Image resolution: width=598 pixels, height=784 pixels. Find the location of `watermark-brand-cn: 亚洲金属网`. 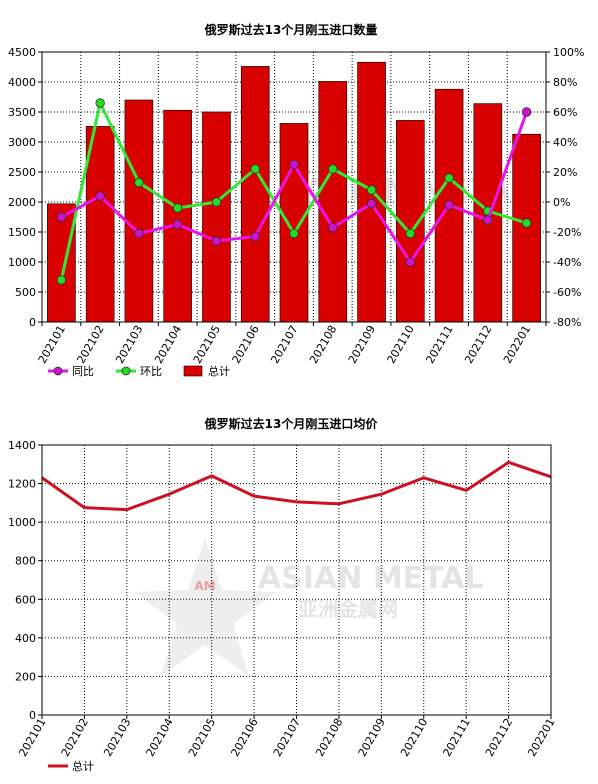

watermark-brand-cn: 亚洲金属网 is located at coordinates (348, 609).